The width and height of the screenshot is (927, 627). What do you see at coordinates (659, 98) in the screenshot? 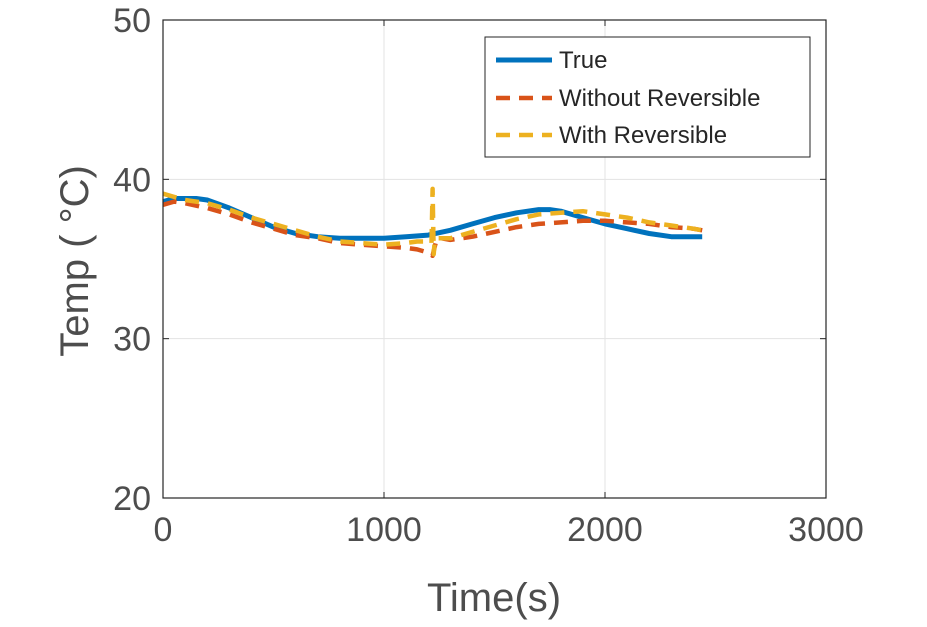
I see `legend-label: Without Reversible` at bounding box center [659, 98].